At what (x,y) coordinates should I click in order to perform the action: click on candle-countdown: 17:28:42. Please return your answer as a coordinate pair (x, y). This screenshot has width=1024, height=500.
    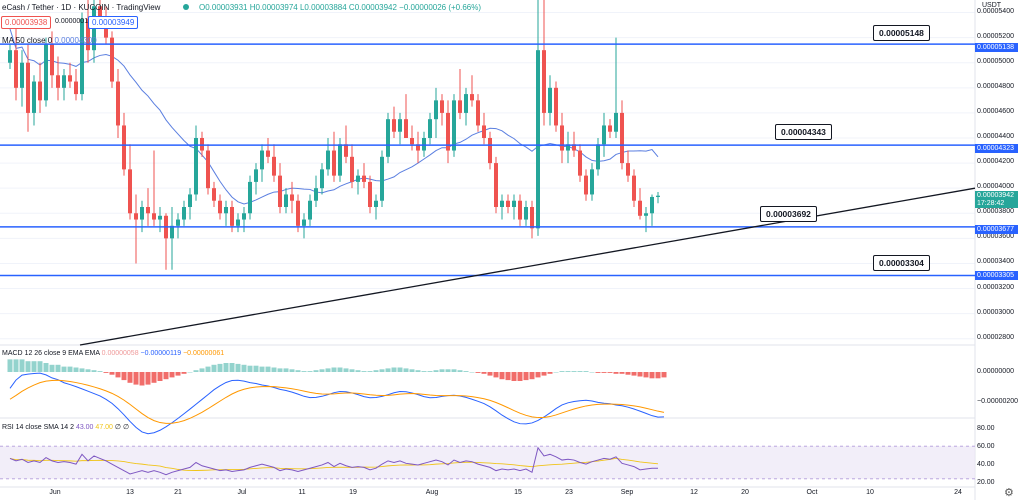
    Looking at the image, I should click on (991, 203).